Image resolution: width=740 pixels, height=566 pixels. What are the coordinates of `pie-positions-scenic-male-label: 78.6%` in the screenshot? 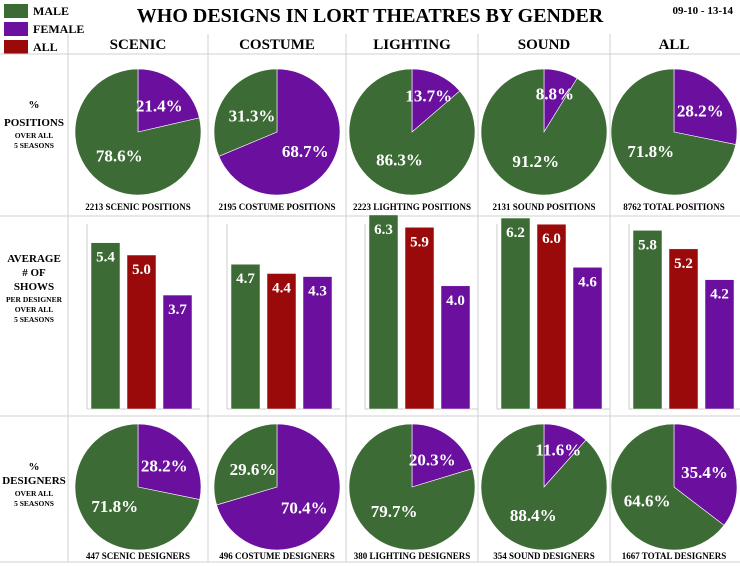 It's located at (119, 156).